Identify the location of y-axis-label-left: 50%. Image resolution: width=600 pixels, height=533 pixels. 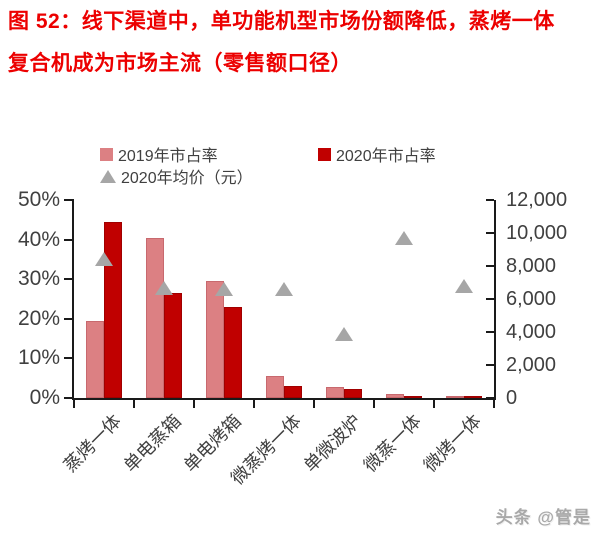
(38, 199).